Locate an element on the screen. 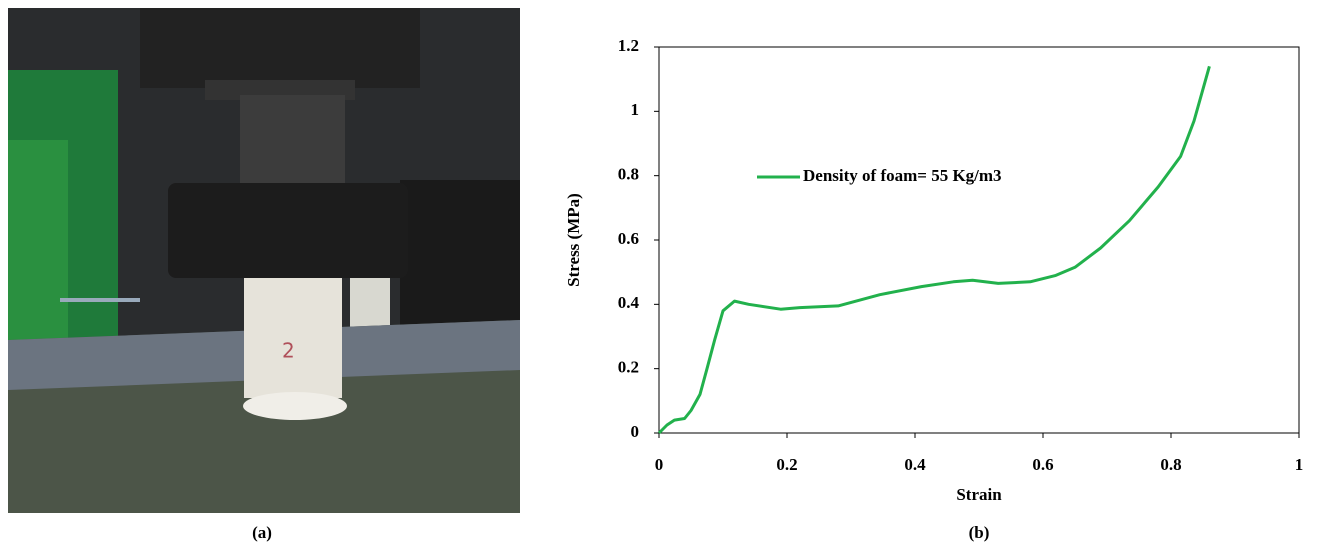 Image resolution: width=1317 pixels, height=554 pixels. y-axis-label: Stress (MPa) is located at coordinates (573, 240).